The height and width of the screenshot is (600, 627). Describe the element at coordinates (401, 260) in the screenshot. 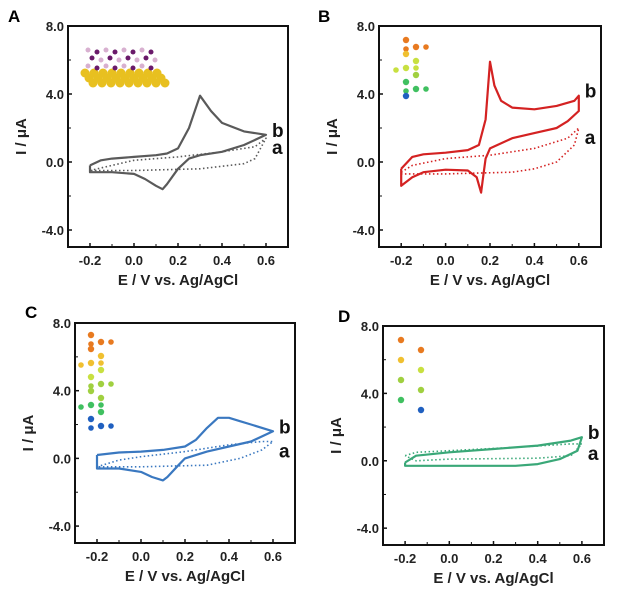

I see `x-tick-label: -0.2` at that location.